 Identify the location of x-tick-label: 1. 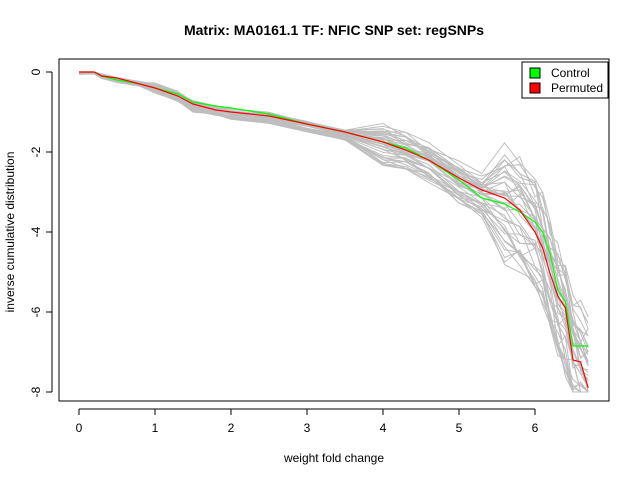
(155, 428).